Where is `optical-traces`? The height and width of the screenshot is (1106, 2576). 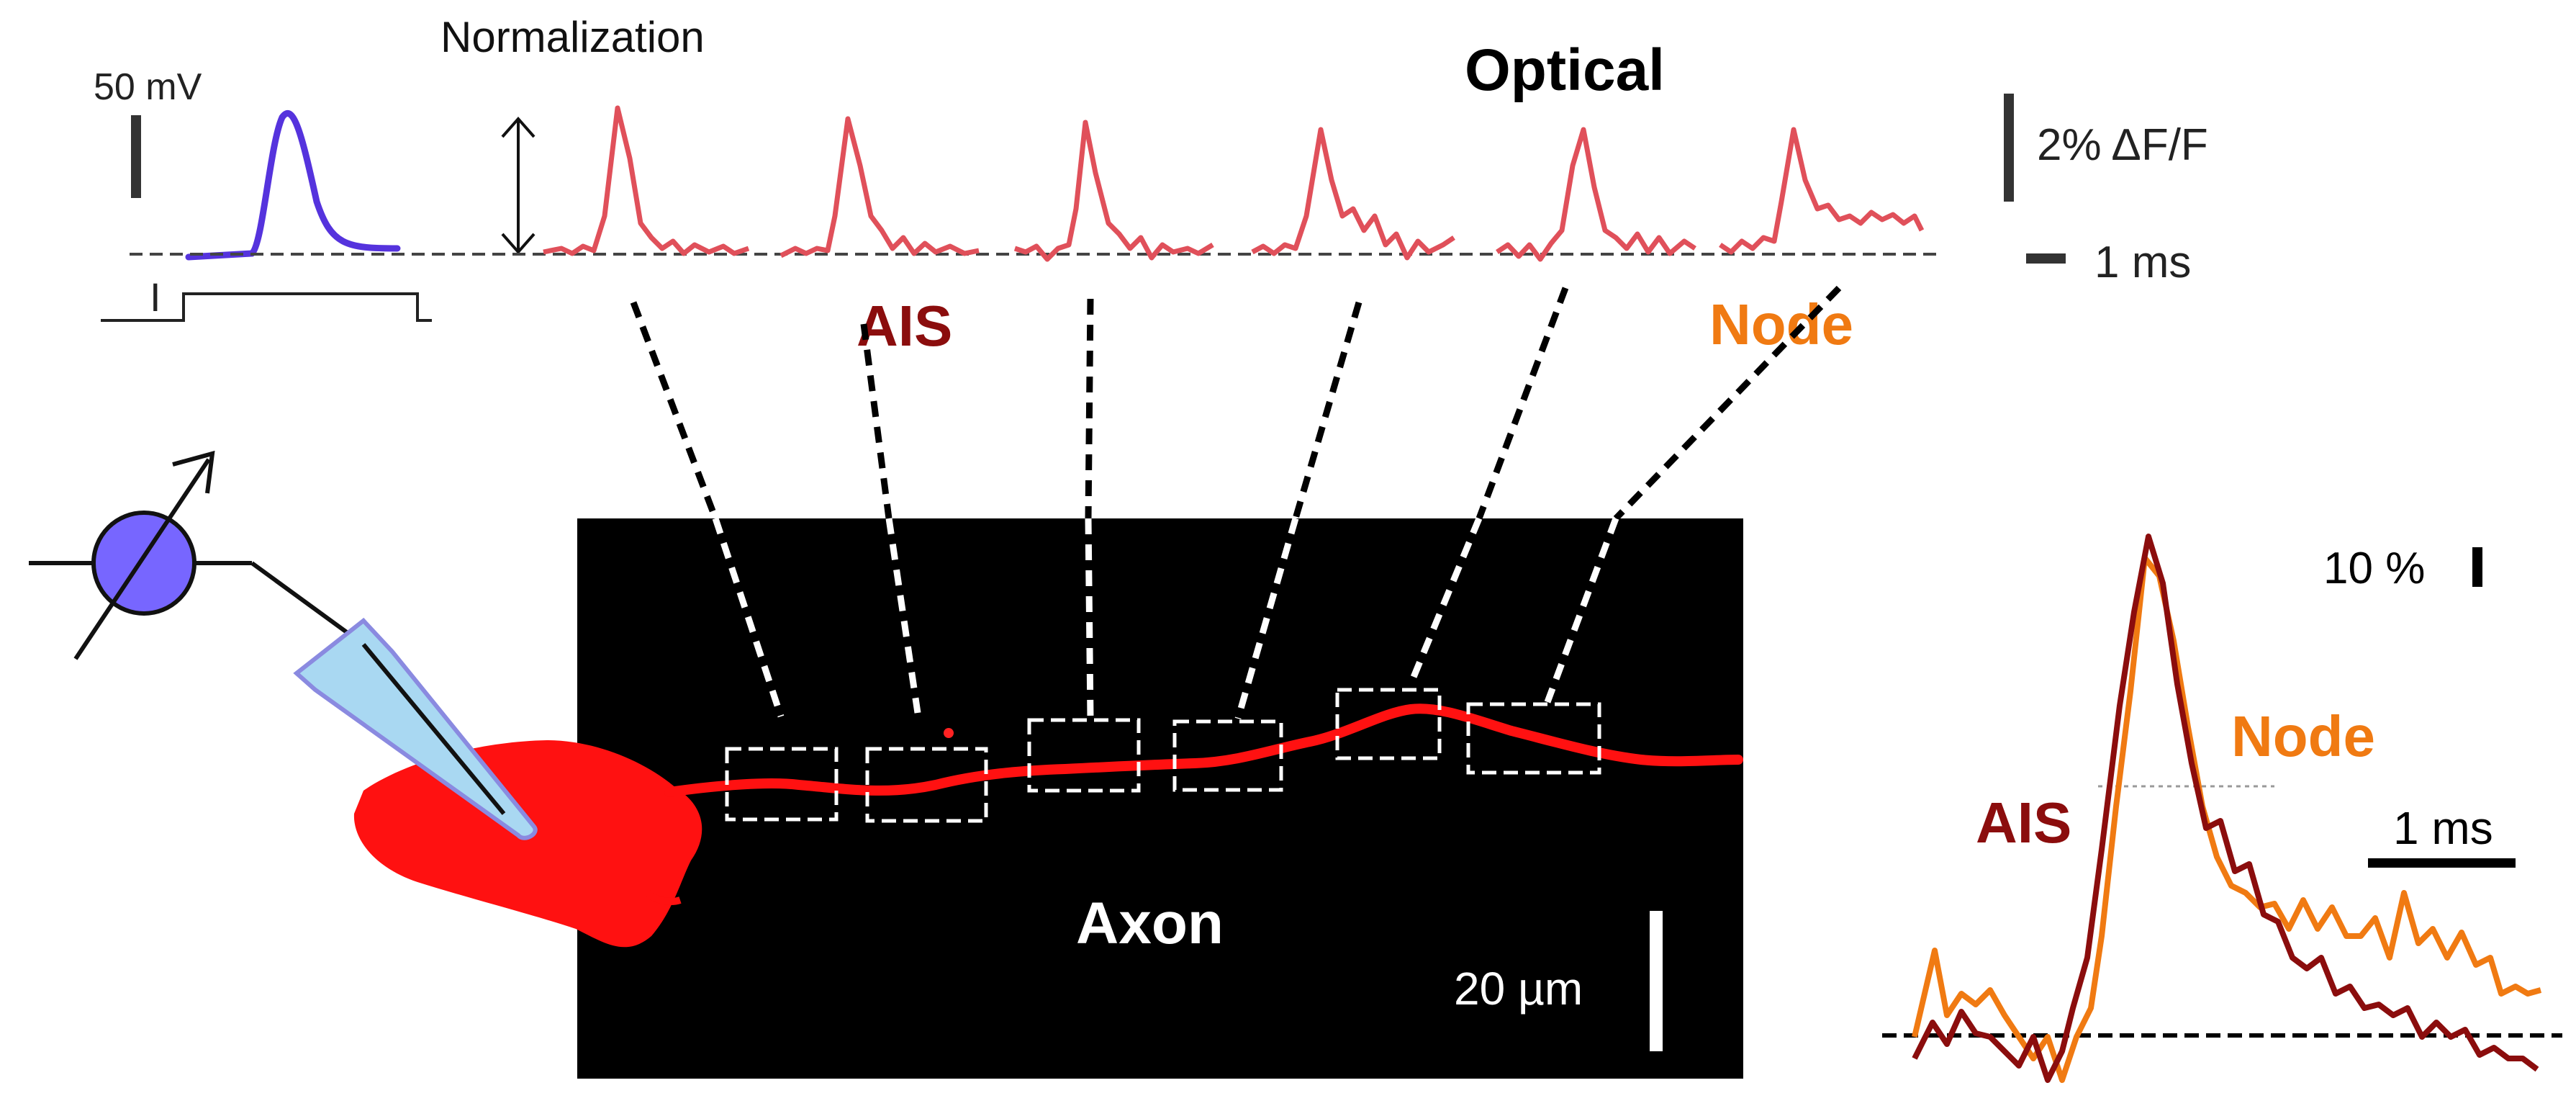 optical-traces is located at coordinates (1234, 183).